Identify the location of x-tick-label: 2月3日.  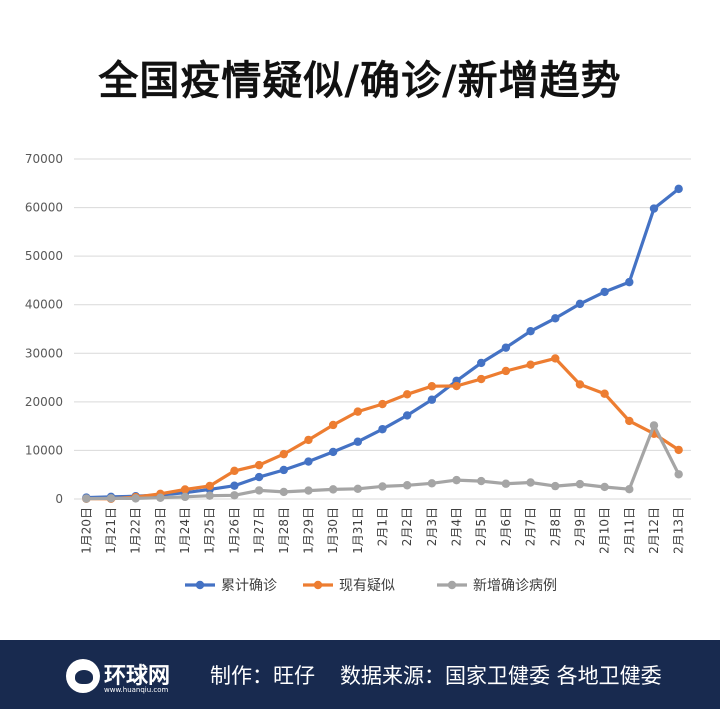
(432, 526).